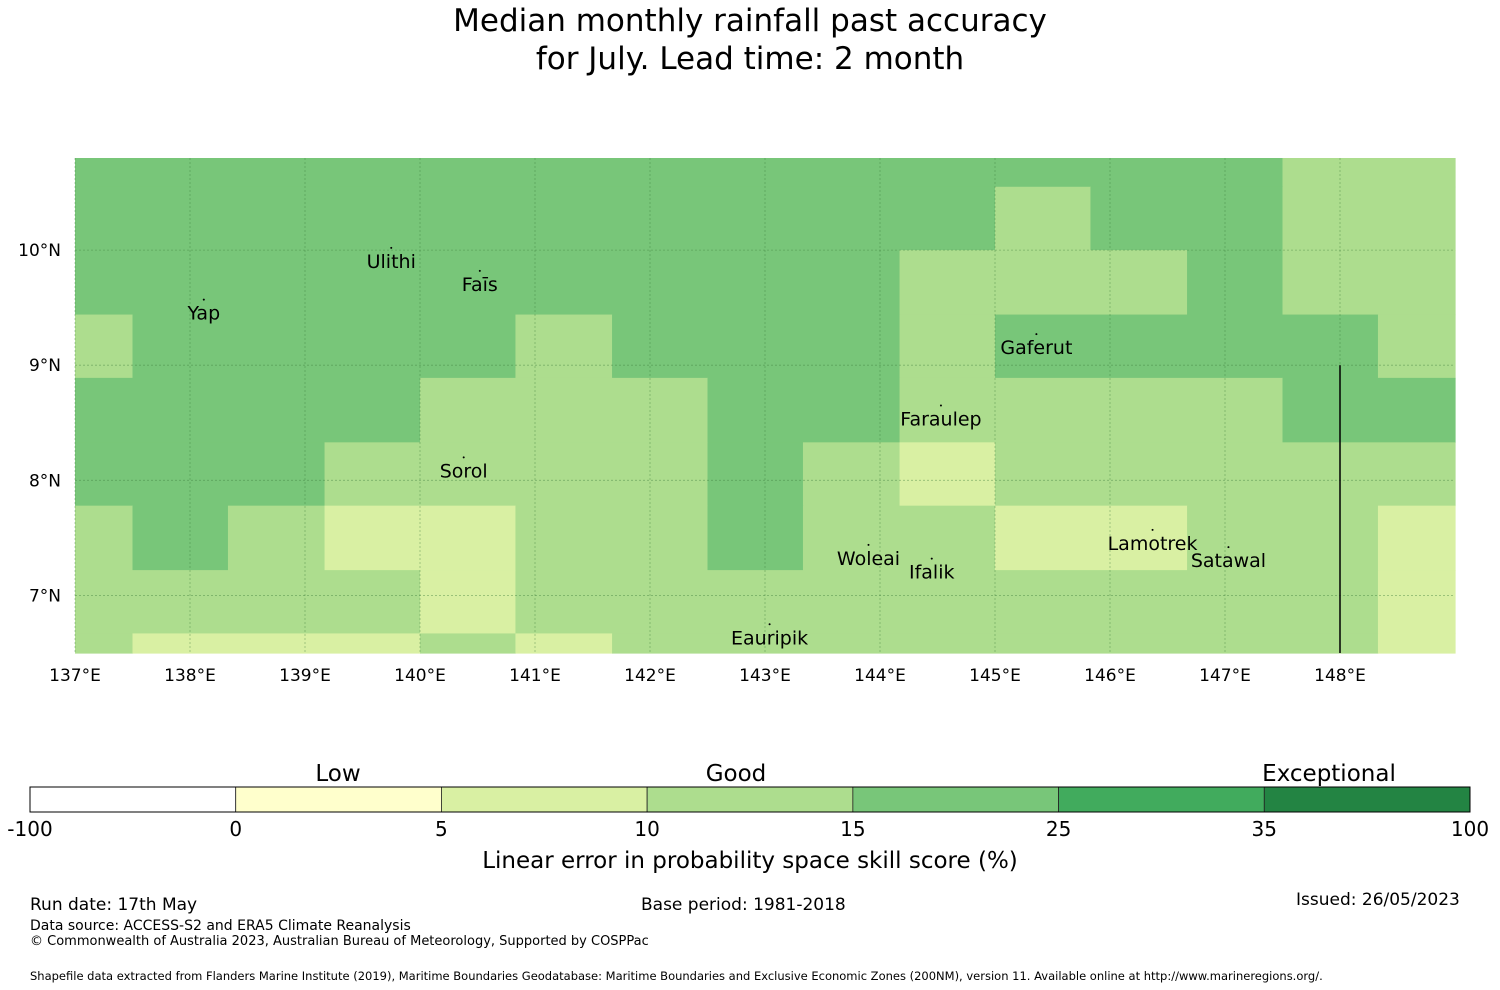  What do you see at coordinates (391, 262) in the screenshot?
I see `place-label: Ulithi` at bounding box center [391, 262].